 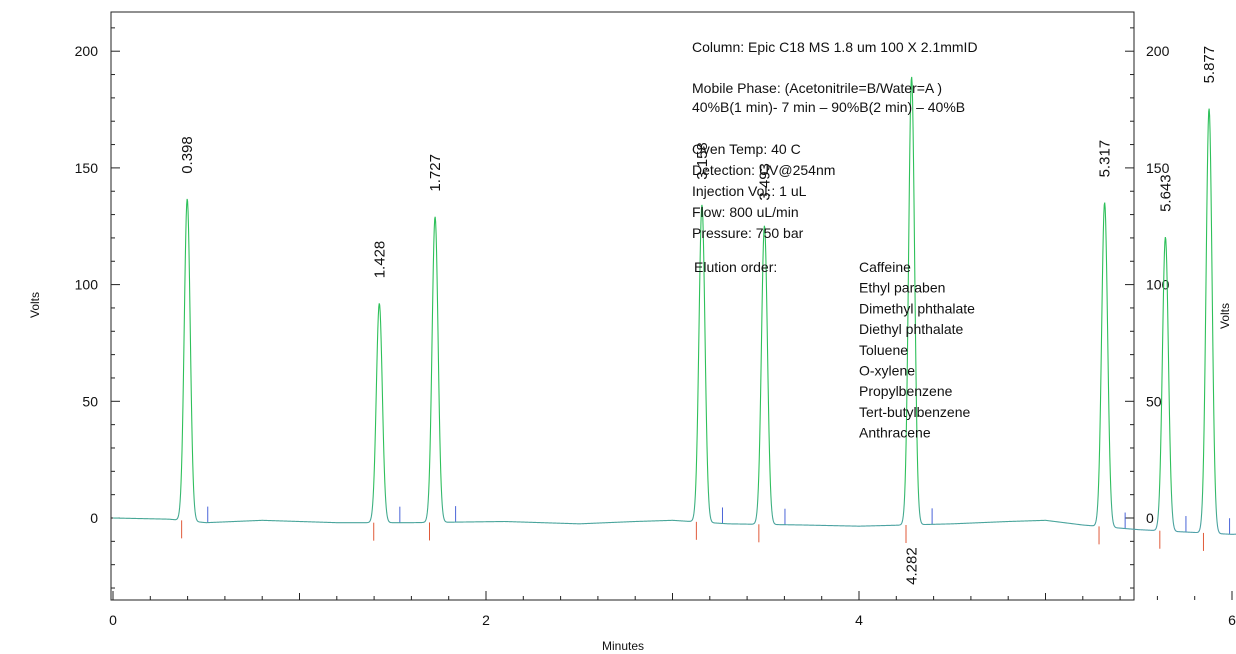 I want to click on peak-label: 5.317, so click(x=1105, y=159).